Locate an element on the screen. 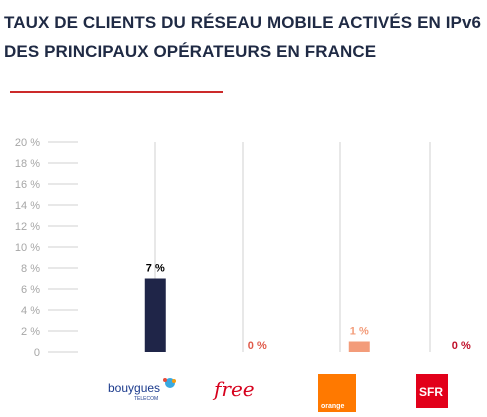 The height and width of the screenshot is (417, 487). data-label-2: 0 % is located at coordinates (257, 346).